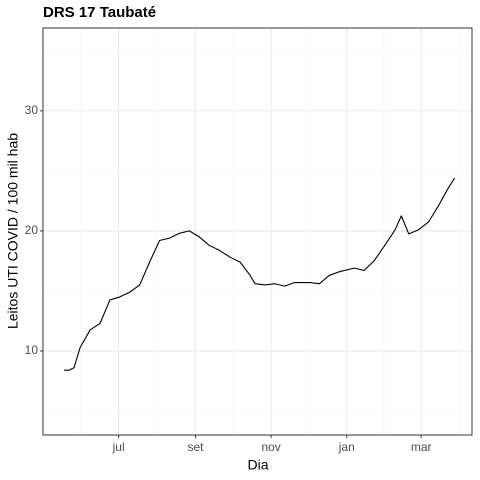 Image resolution: width=480 pixels, height=480 pixels. I want to click on y-tick-label: 20, so click(32, 230).